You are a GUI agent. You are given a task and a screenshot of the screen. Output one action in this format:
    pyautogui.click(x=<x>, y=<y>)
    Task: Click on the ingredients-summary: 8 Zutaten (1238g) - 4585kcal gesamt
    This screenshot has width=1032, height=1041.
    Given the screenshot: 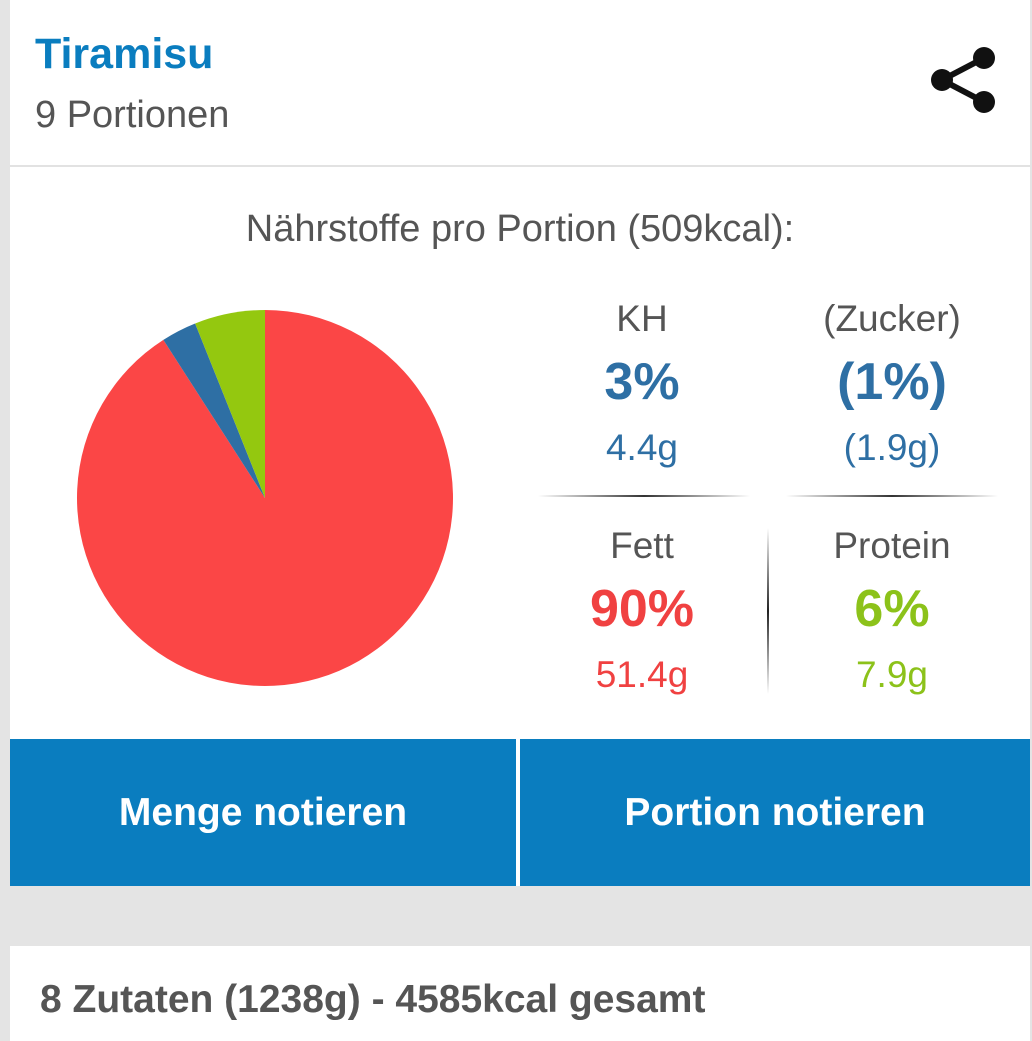 What is the action you would take?
    pyautogui.click(x=373, y=999)
    